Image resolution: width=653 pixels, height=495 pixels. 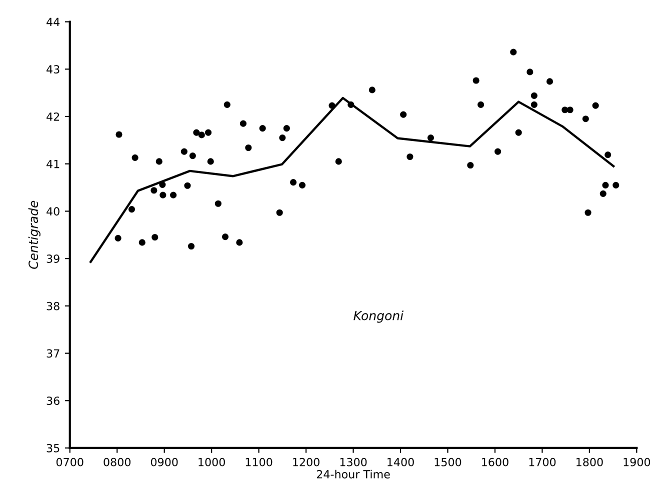 I want to click on x-tick-label: 1300, so click(x=353, y=462).